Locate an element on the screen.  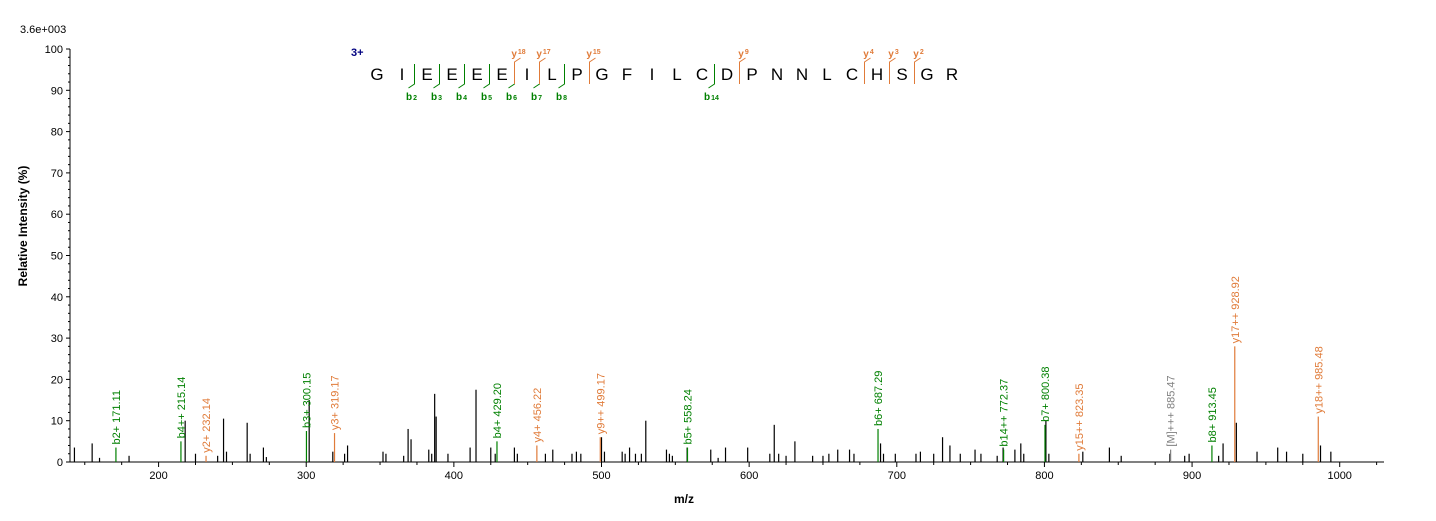
b-ion-label: b6 is located at coordinates (511, 97).